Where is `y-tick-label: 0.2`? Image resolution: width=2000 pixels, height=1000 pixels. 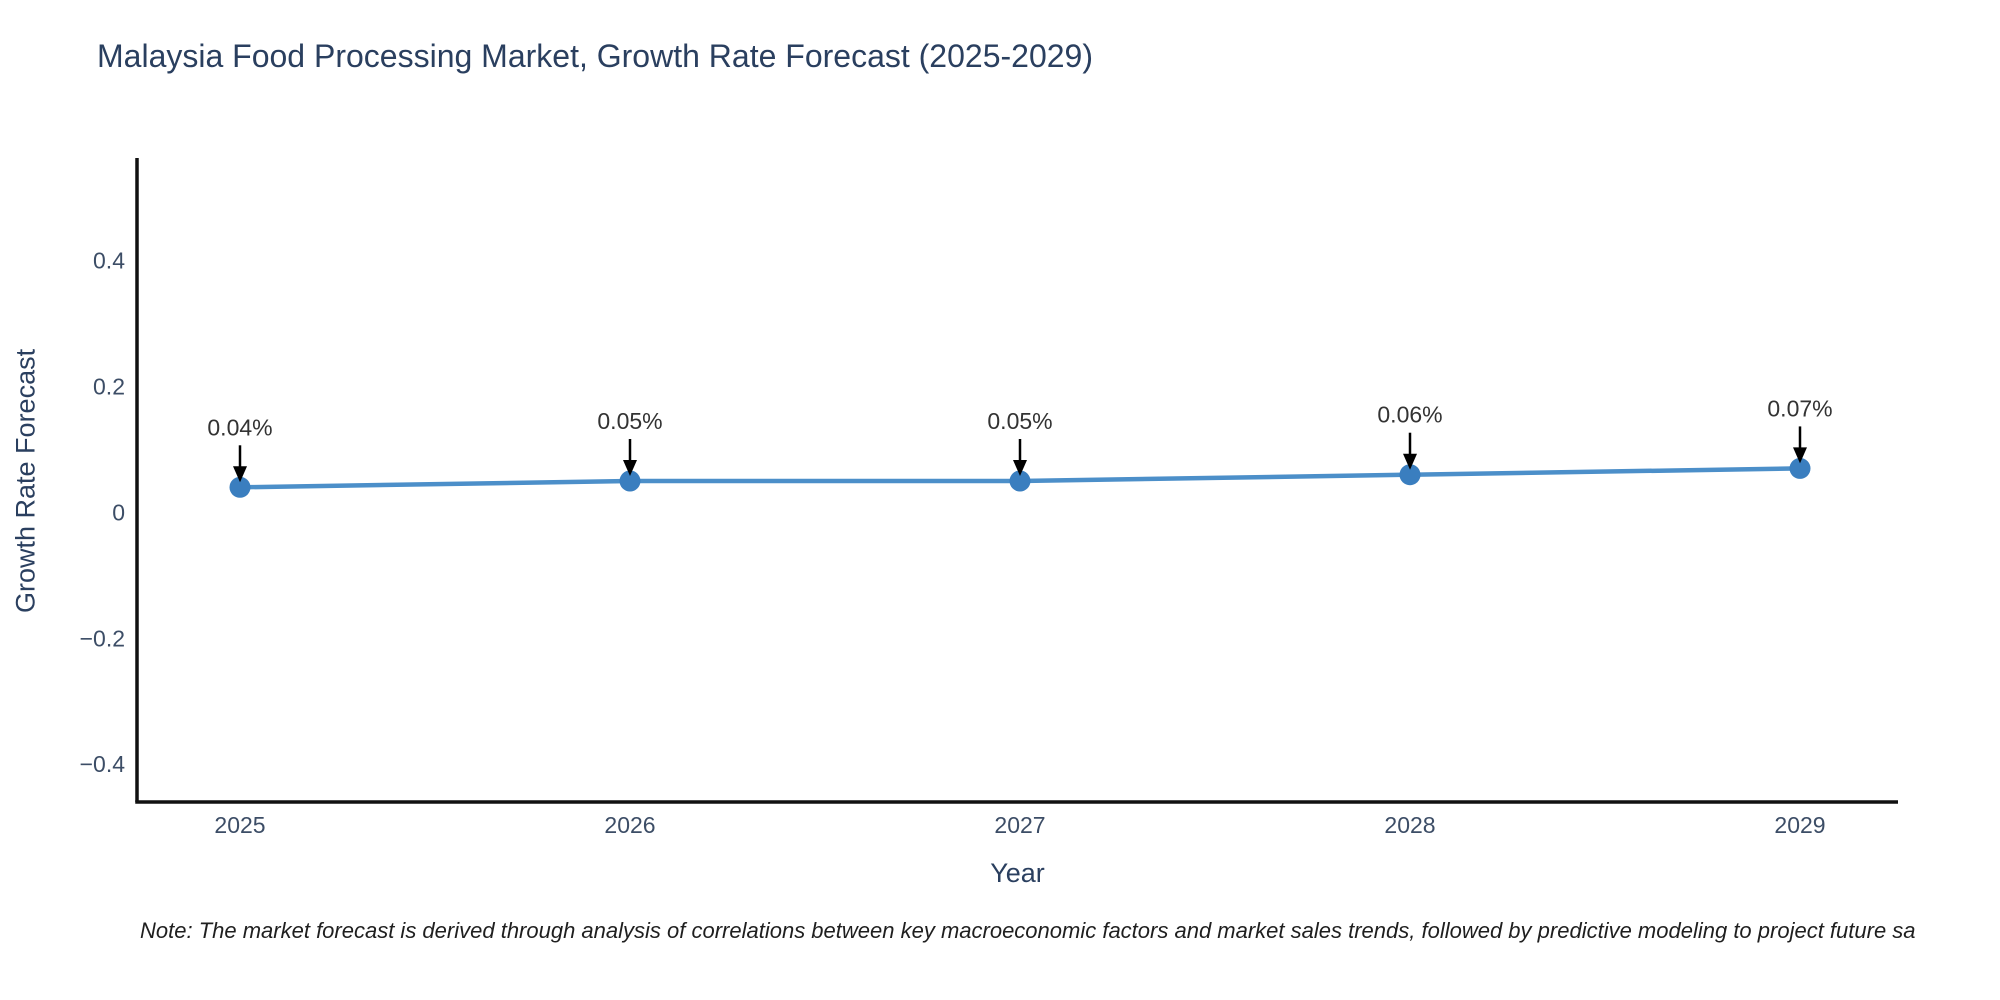
y-tick-label: 0.2 is located at coordinates (109, 387).